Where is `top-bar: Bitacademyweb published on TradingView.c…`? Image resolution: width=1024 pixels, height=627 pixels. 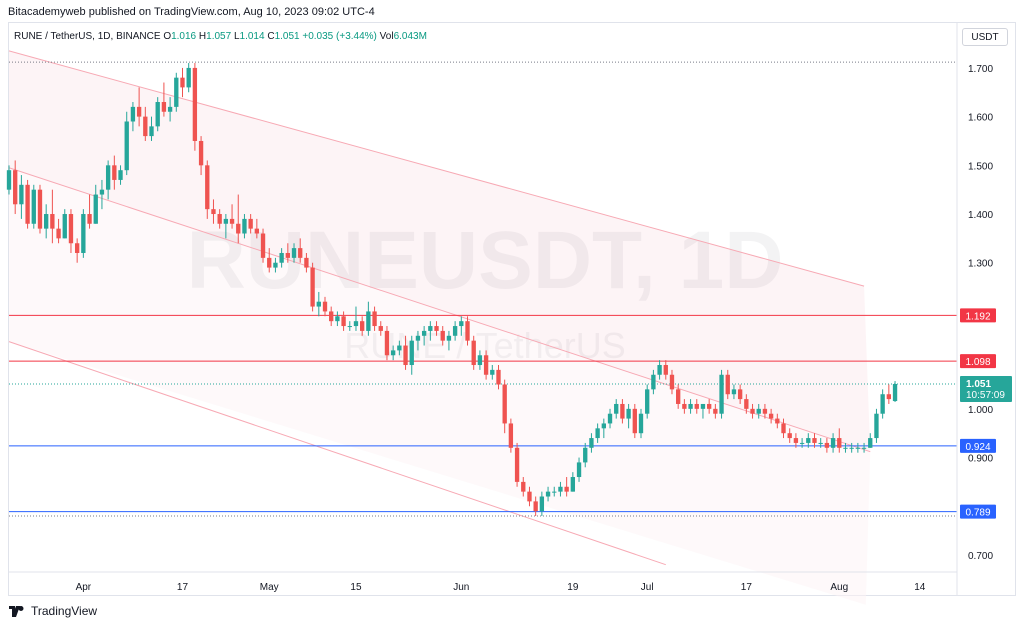
top-bar: Bitacademyweb published on TradingView.c… is located at coordinates (512, 11).